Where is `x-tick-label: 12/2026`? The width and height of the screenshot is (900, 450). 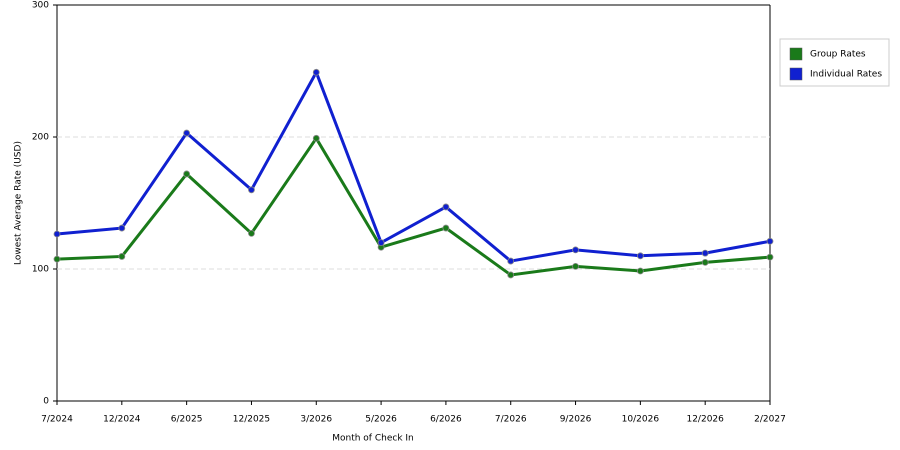 x-tick-label: 12/2026 is located at coordinates (705, 420).